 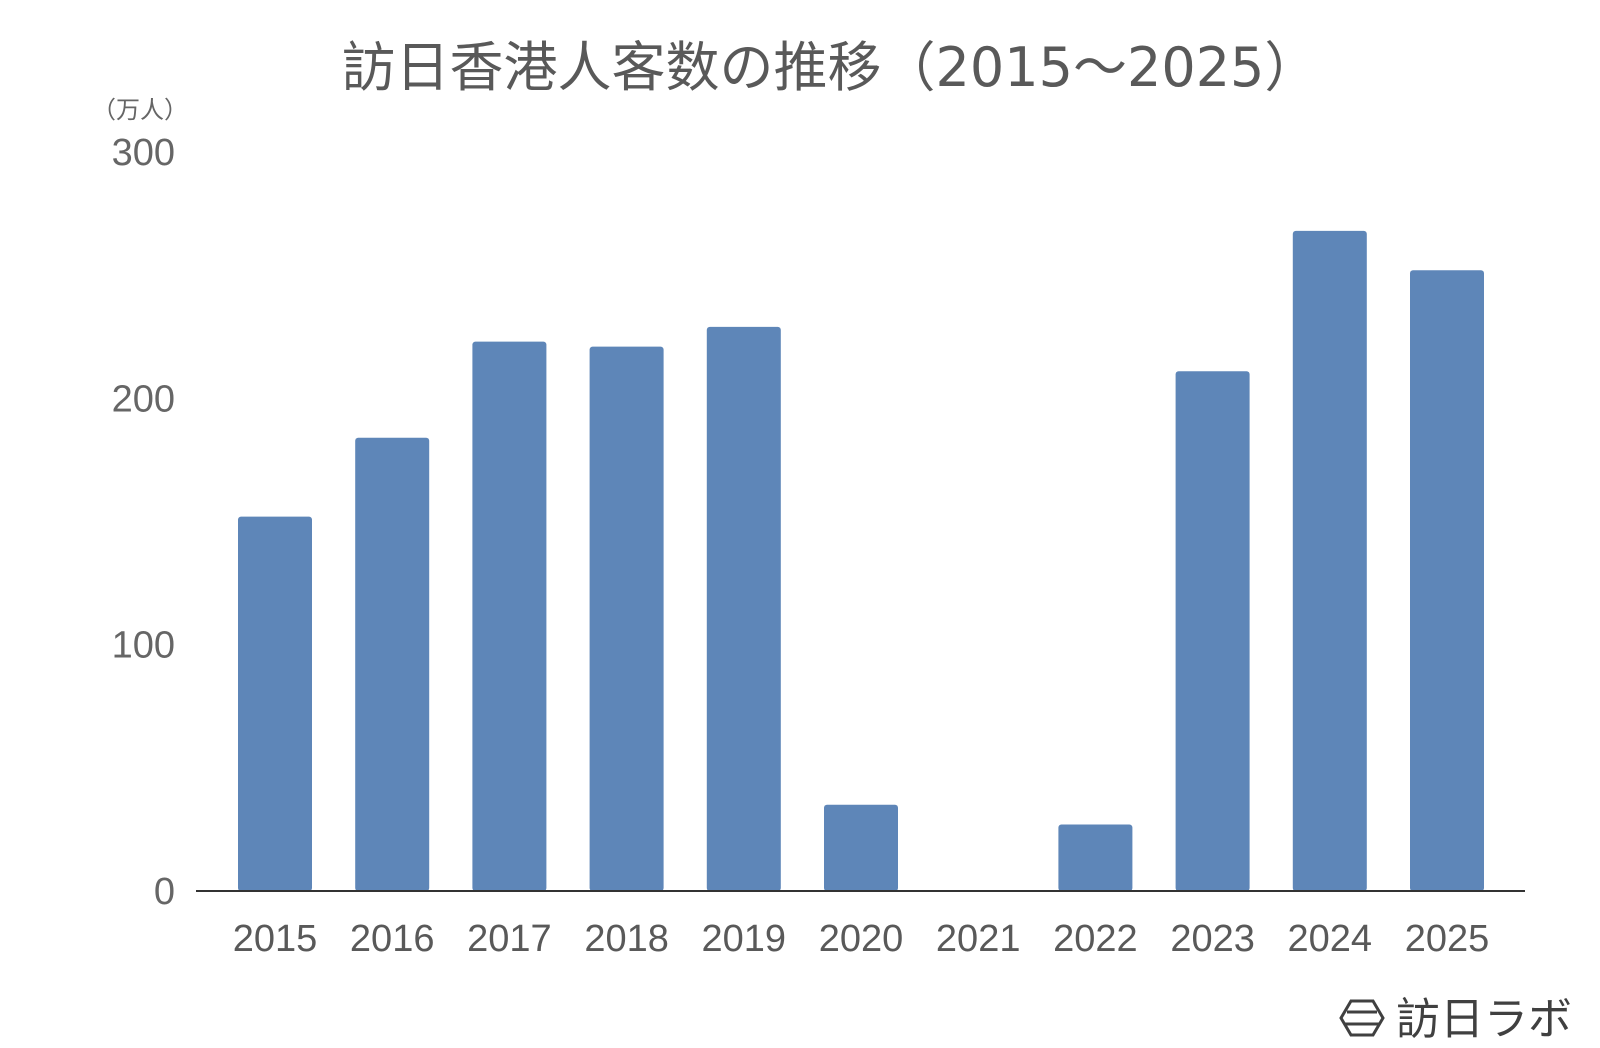 I want to click on x-tick-label: 2023, so click(x=1212, y=939).